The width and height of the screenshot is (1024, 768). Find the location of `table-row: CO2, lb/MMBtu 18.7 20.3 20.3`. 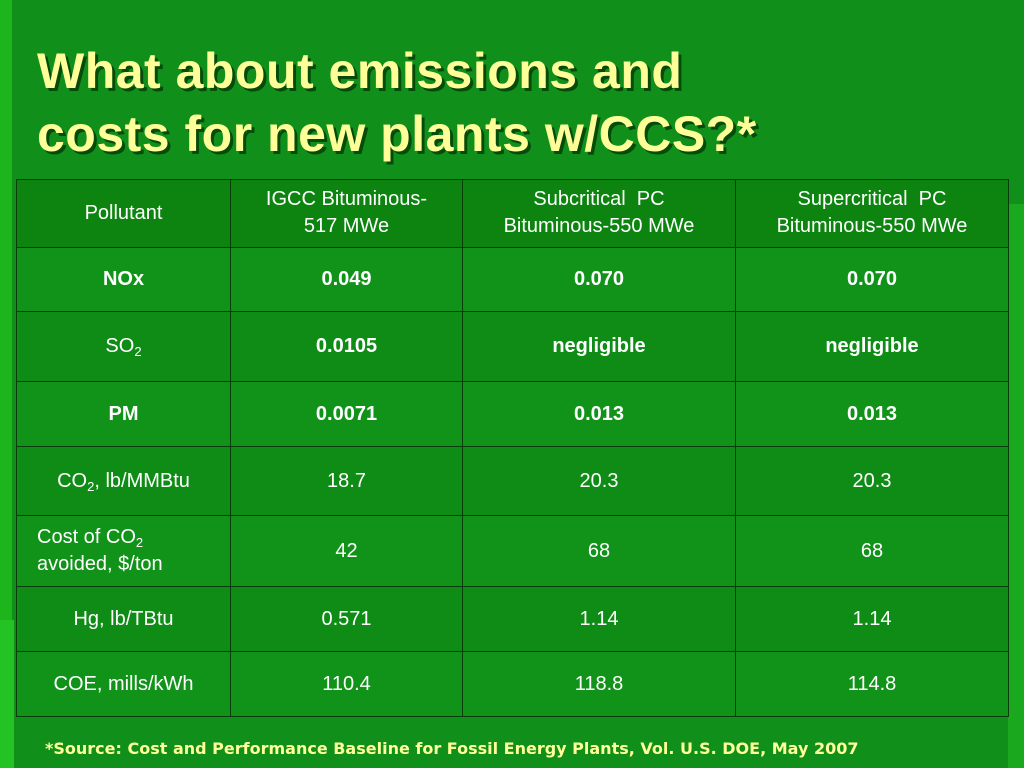

table-row: CO2, lb/MMBtu 18.7 20.3 20.3 is located at coordinates (512, 481).